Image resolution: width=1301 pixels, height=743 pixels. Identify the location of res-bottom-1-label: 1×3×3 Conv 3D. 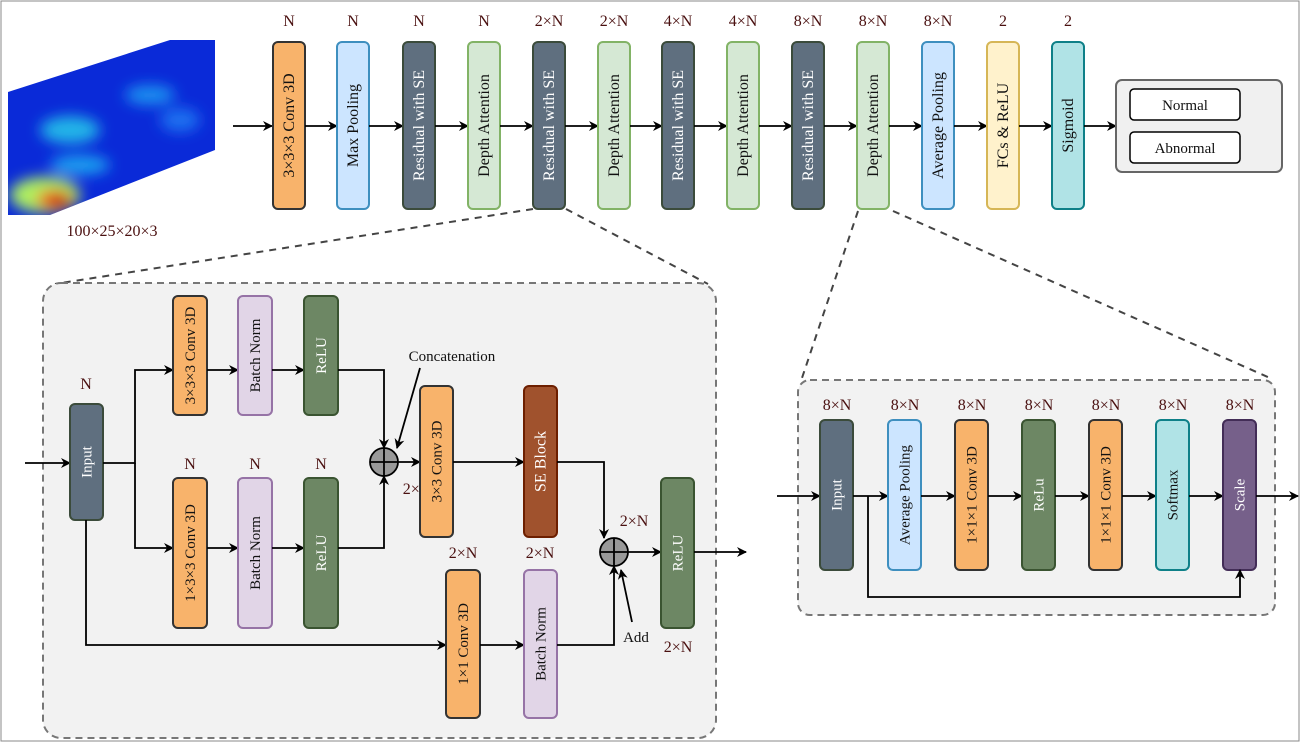
(191, 553).